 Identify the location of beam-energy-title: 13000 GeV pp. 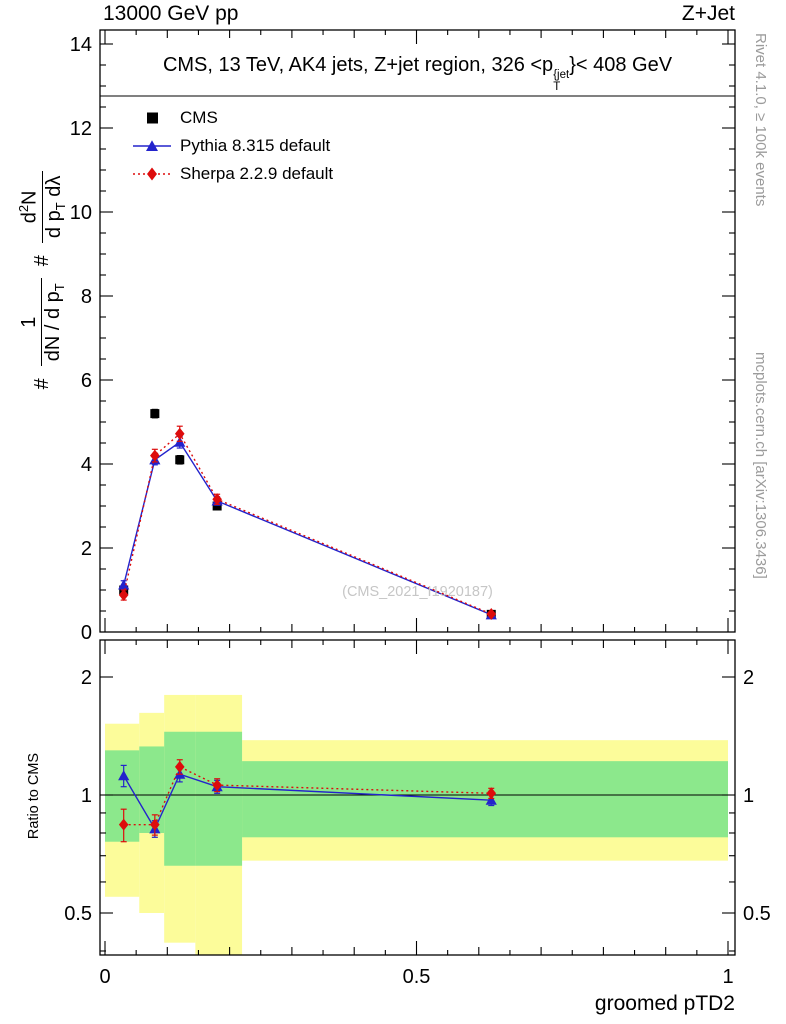
(171, 13).